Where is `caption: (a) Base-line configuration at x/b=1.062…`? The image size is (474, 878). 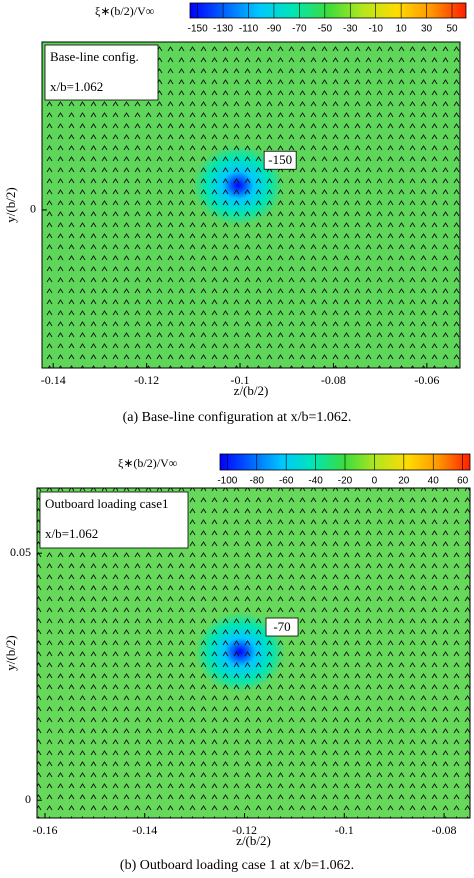
caption: (a) Base-line configuration at x/b=1.062… is located at coordinates (237, 417).